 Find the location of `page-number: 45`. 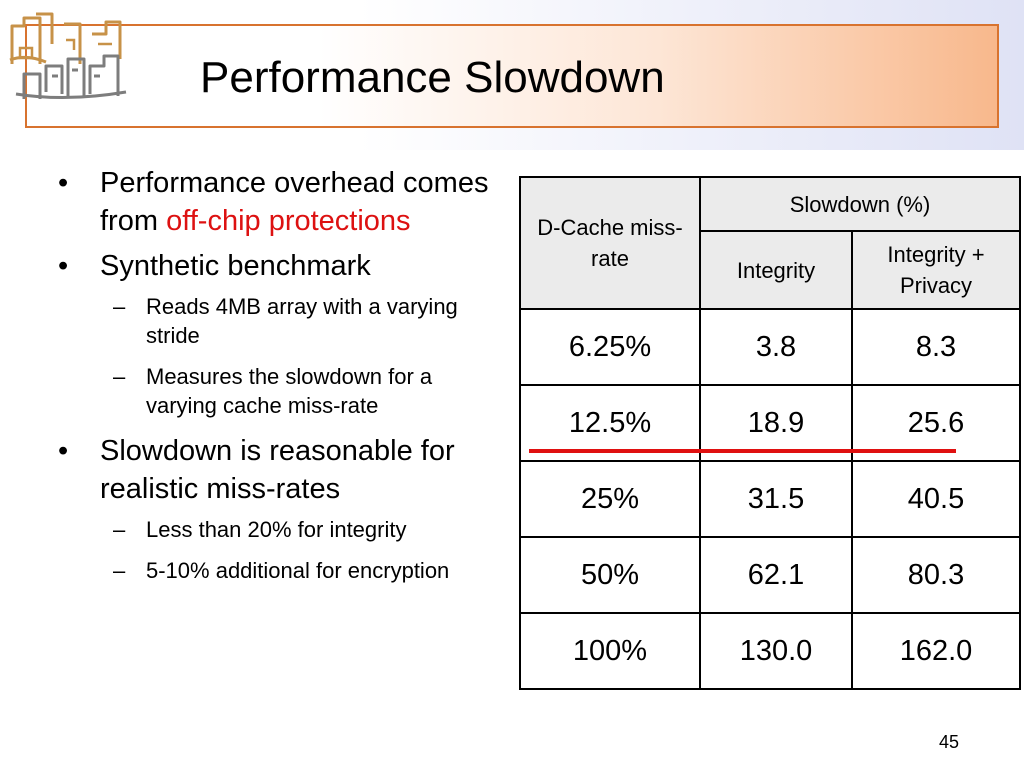

page-number: 45 is located at coordinates (949, 742).